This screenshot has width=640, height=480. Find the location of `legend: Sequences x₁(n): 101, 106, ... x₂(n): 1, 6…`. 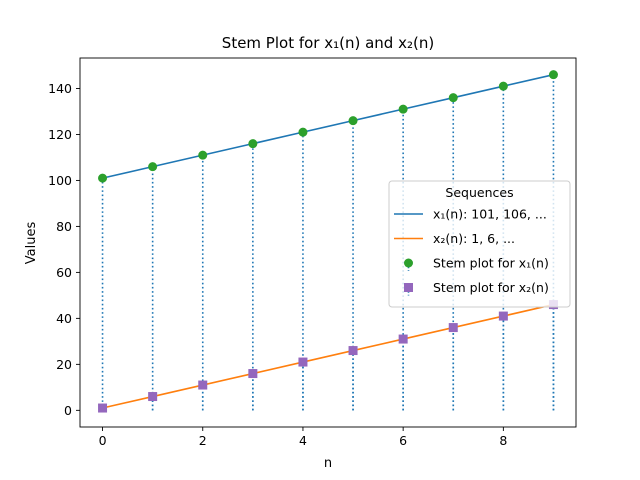

legend: Sequences x₁(n): 101, 106, ... x₂(n): 1, 6… is located at coordinates (479, 244).